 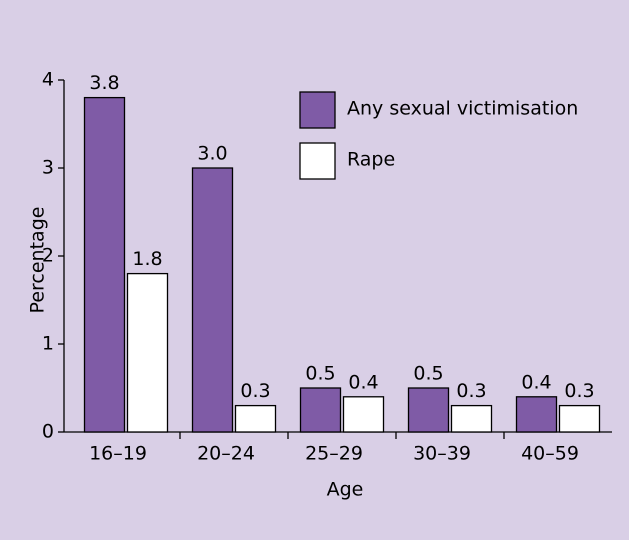 I want to click on x-tick-label: 25–29, so click(x=334, y=454).